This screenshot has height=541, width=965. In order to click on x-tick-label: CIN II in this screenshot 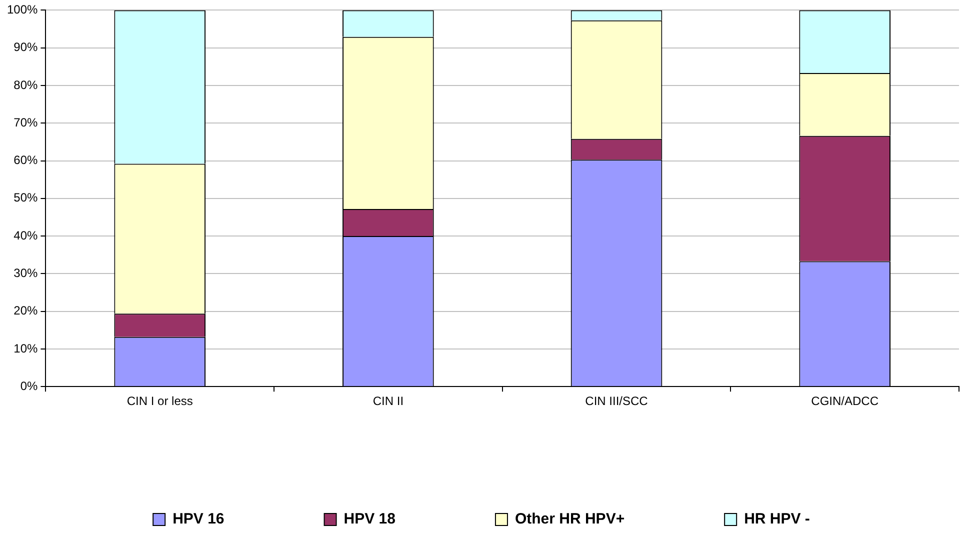, I will do `click(388, 401)`.